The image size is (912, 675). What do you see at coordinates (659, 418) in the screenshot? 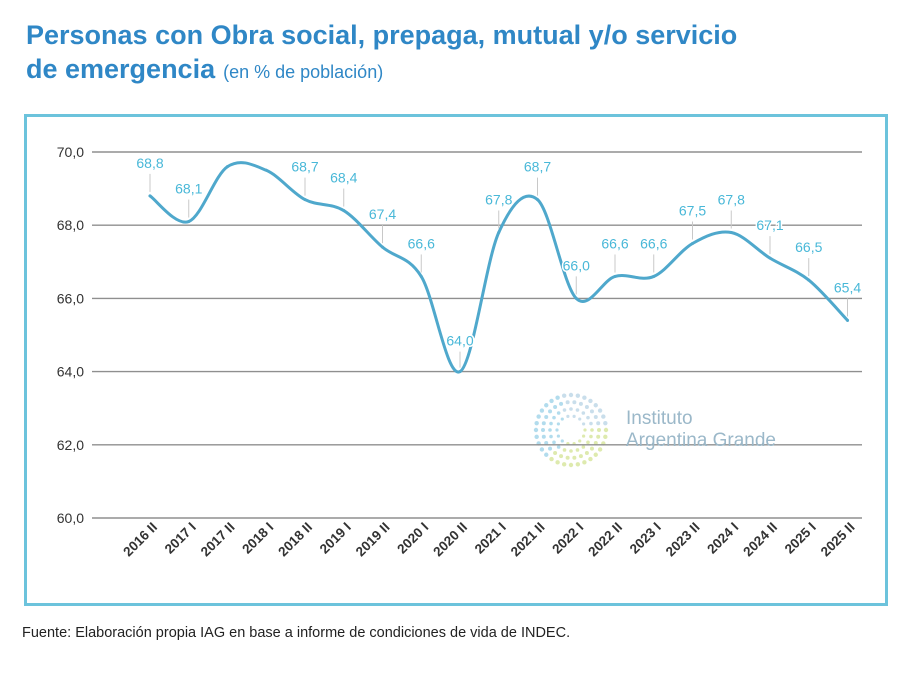
I see `watermark-line1: Instituto` at bounding box center [659, 418].